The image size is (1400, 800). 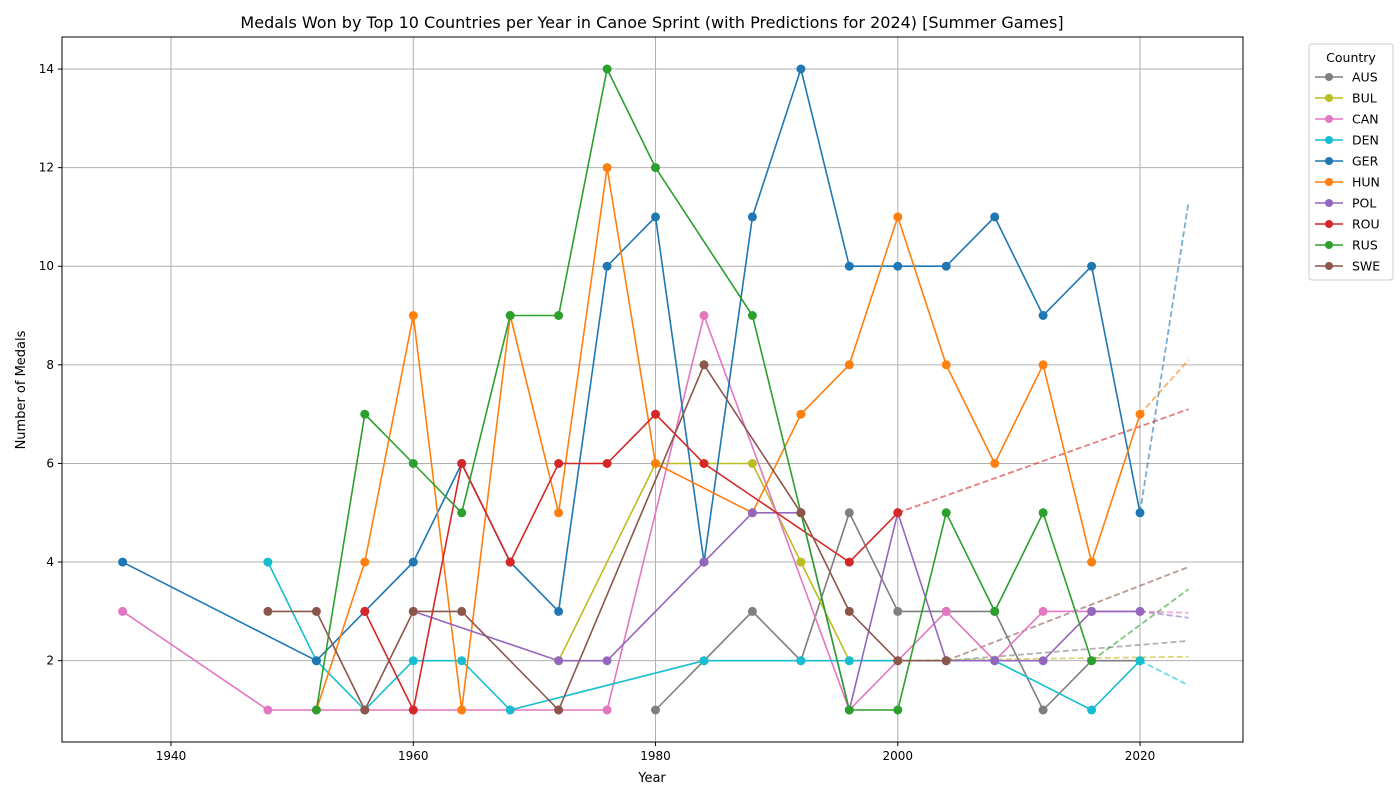 What do you see at coordinates (1366, 266) in the screenshot?
I see `legend-label: SWE` at bounding box center [1366, 266].